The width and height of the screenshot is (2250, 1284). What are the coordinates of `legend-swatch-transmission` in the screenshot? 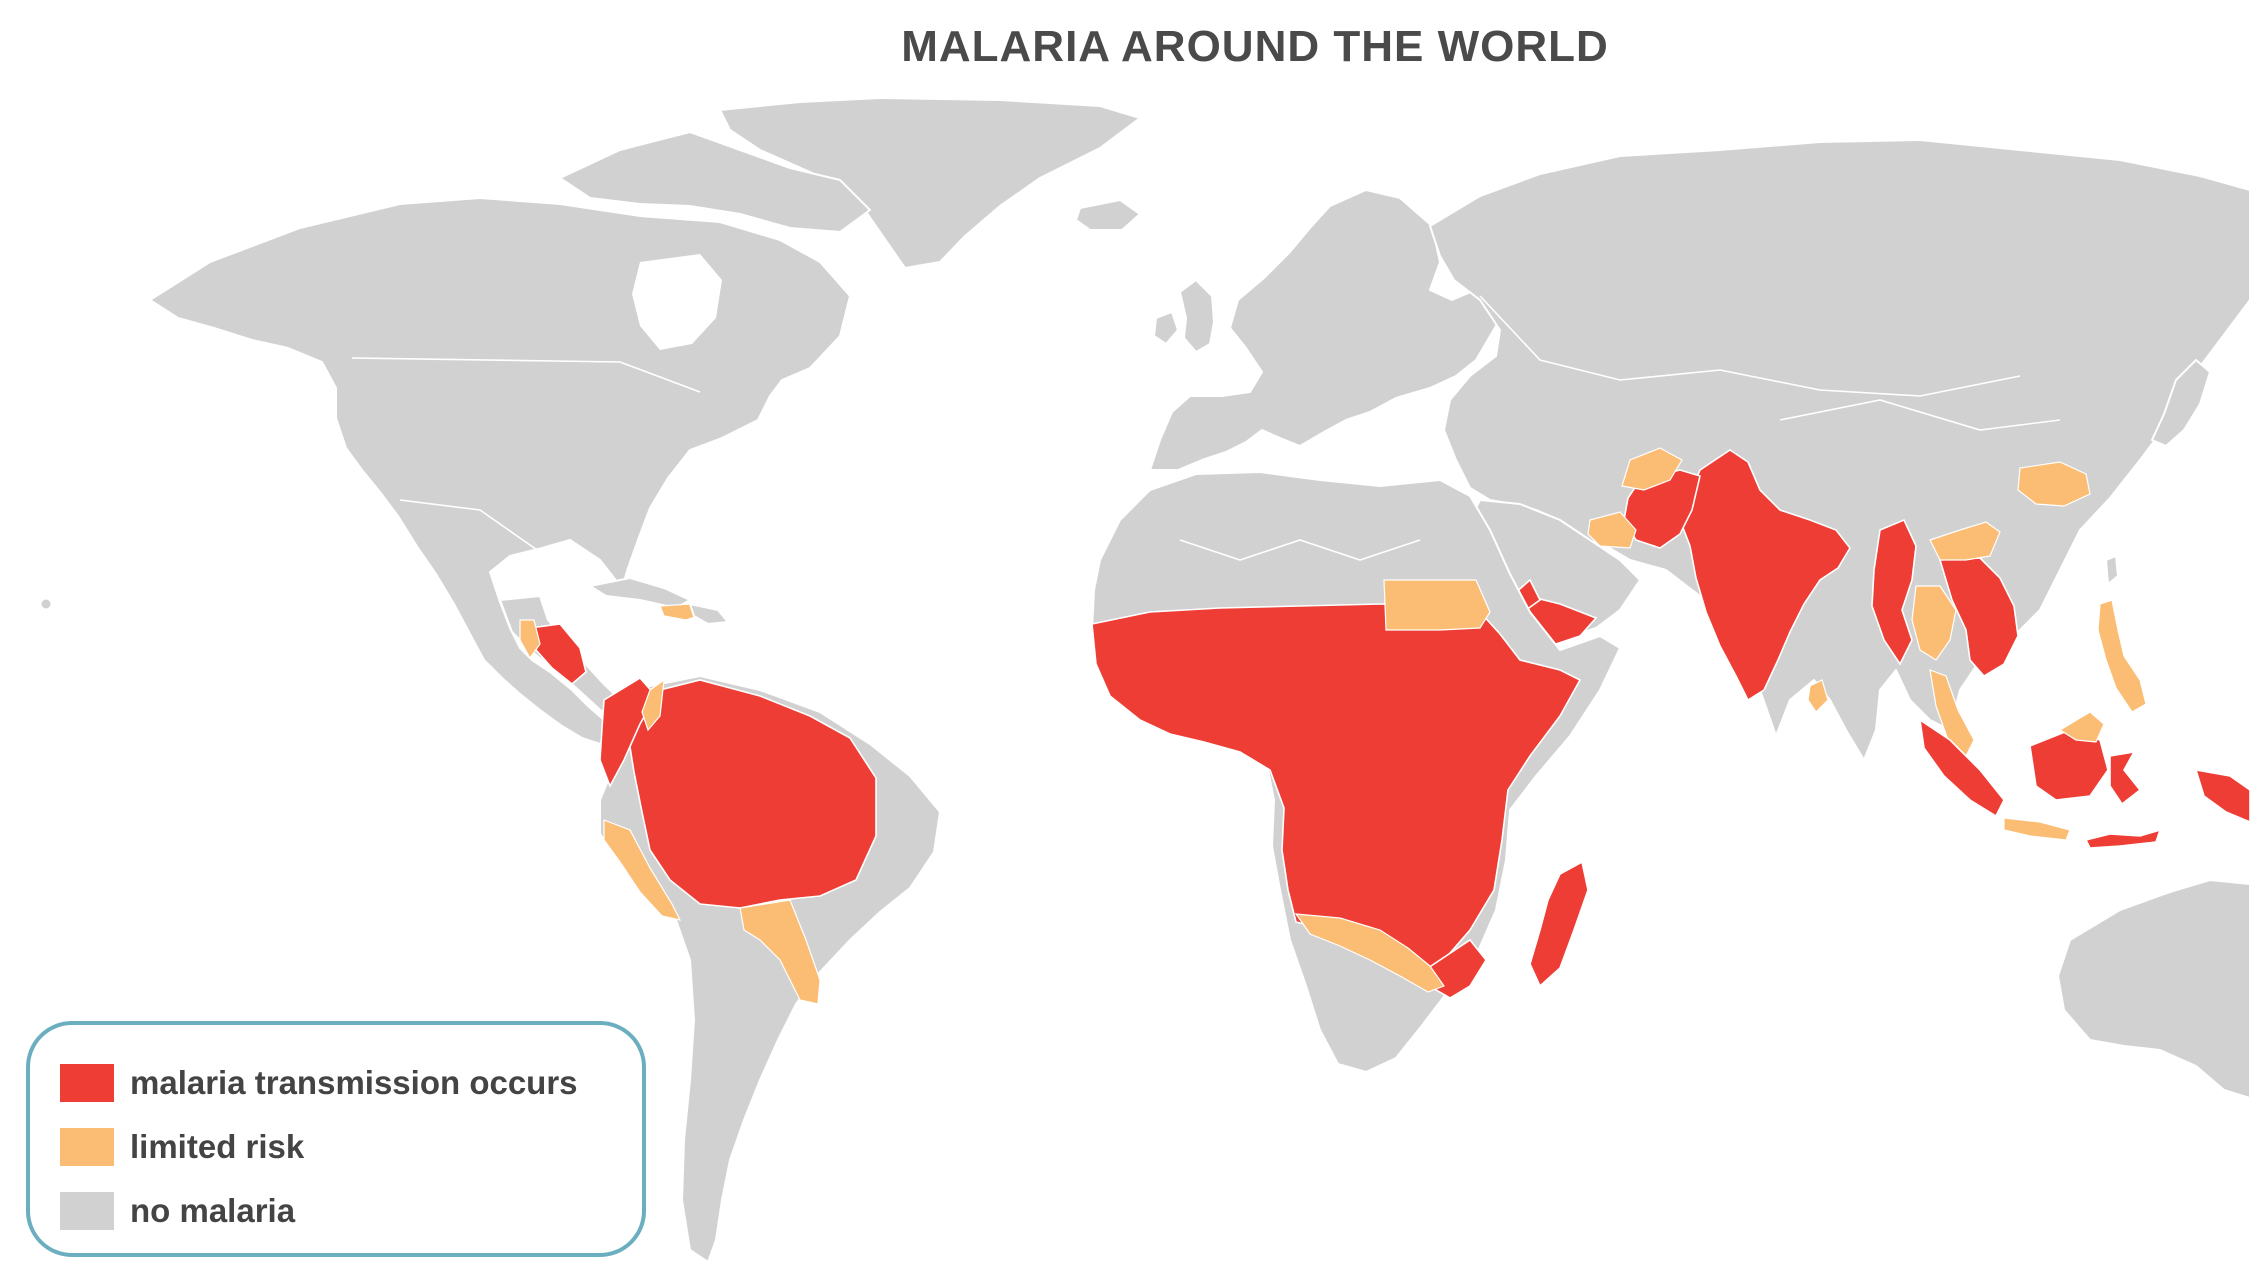 It's located at (87, 1083).